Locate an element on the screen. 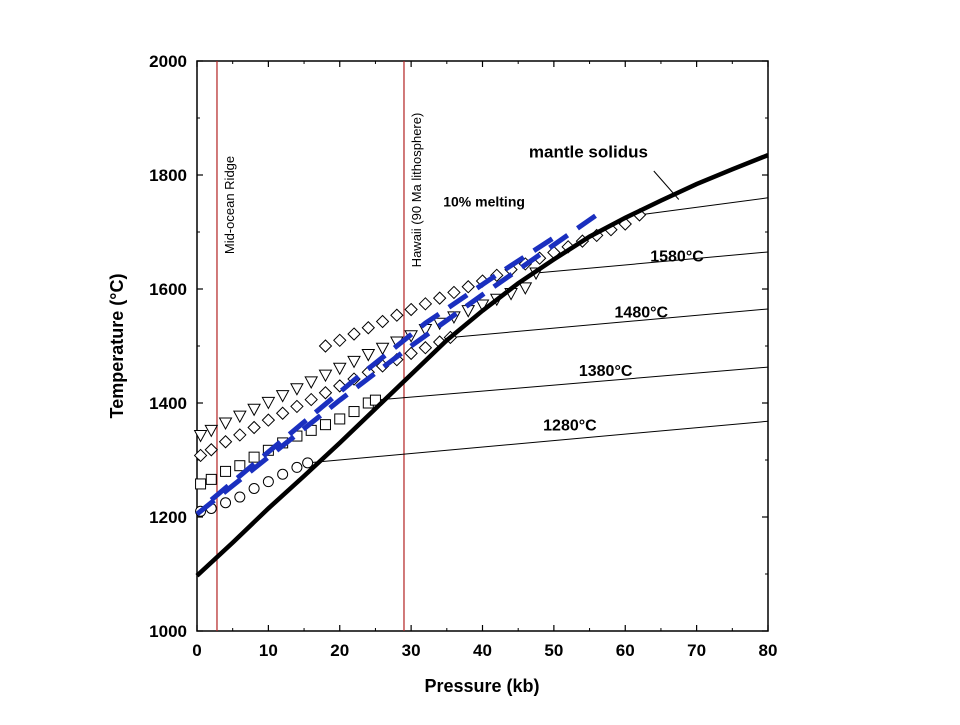  x-tick-label: 50 is located at coordinates (553, 650).